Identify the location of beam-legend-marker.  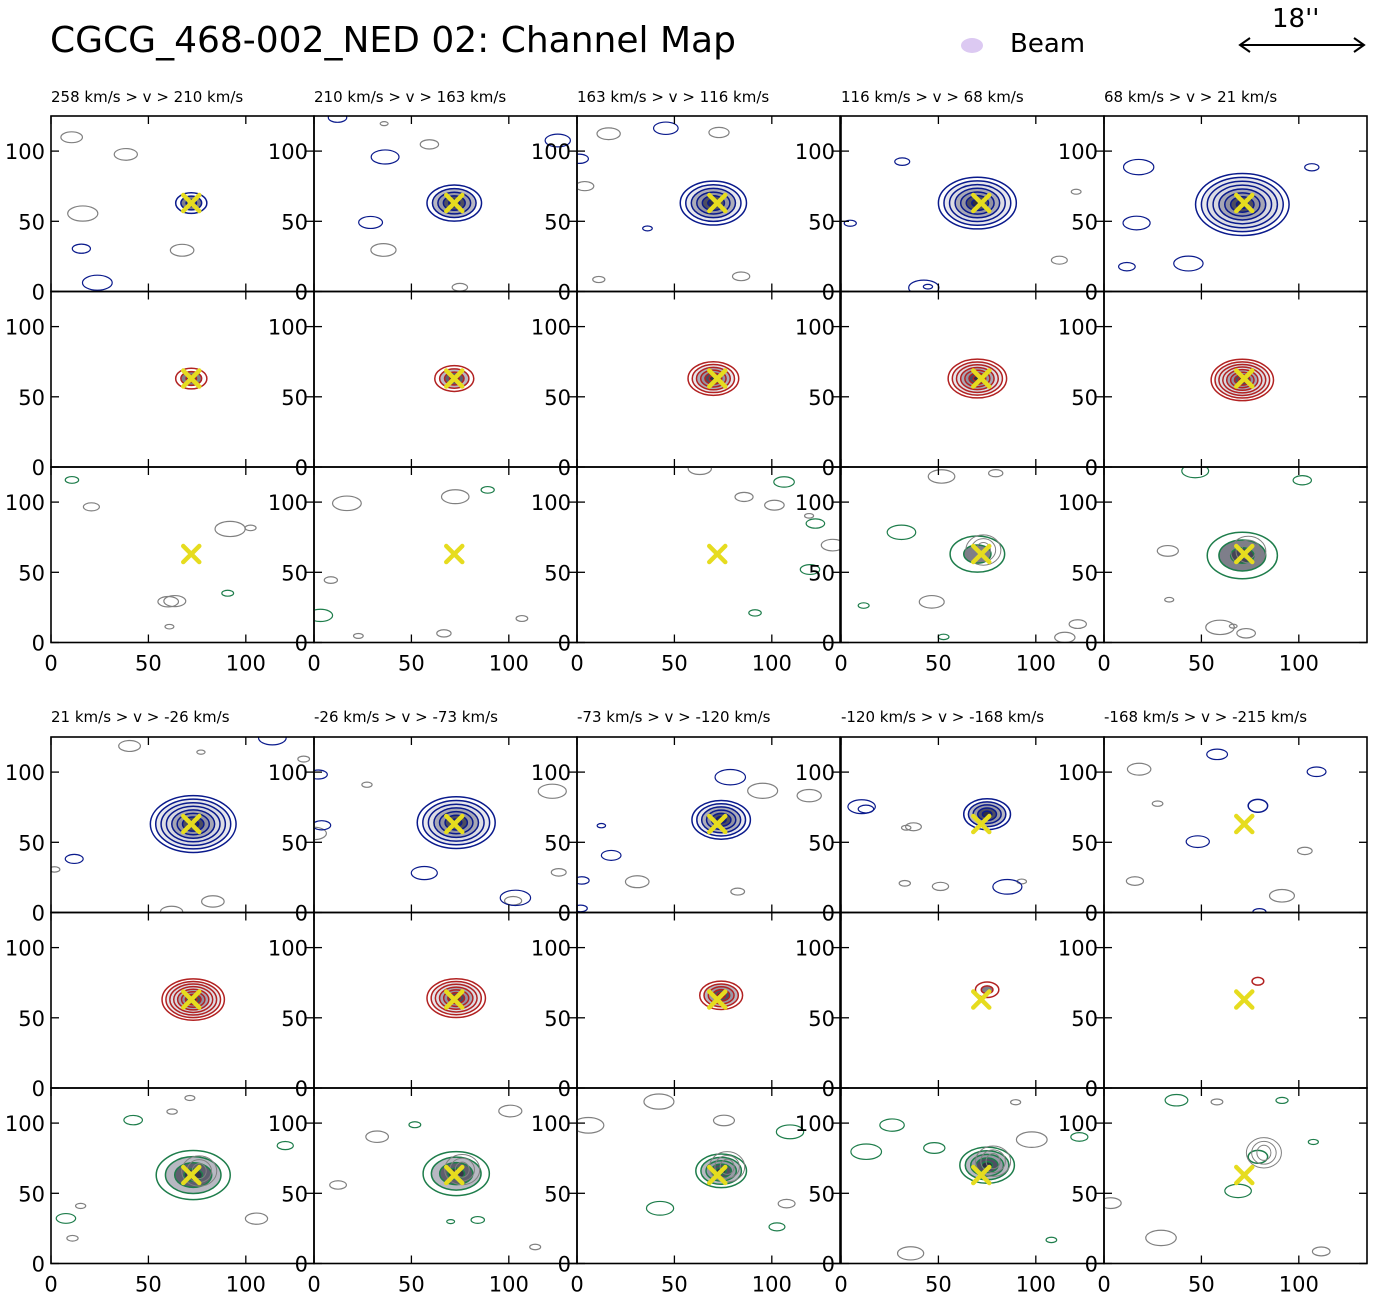
(972, 45).